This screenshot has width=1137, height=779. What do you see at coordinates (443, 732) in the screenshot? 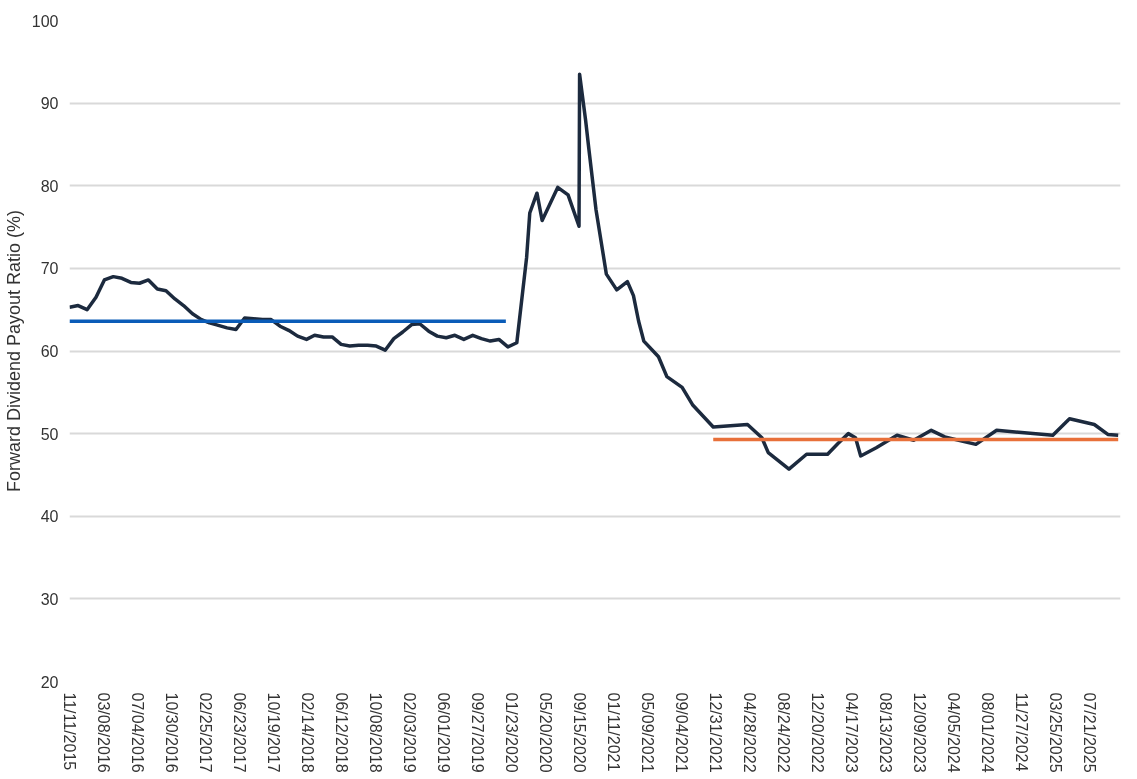
I see `x-tick-label: 06/01/2019` at bounding box center [443, 732].